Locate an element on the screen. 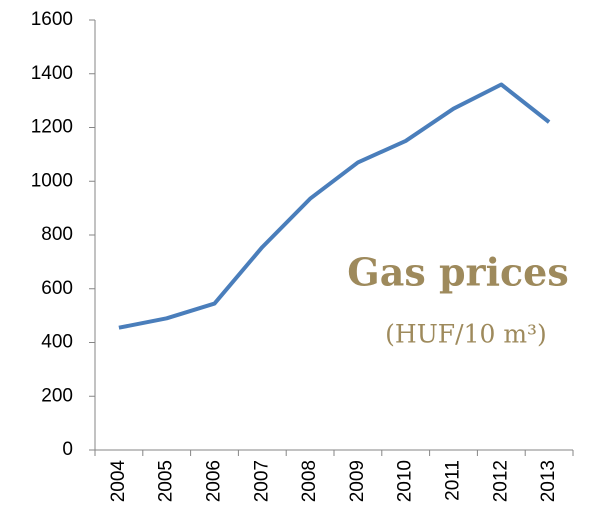 The width and height of the screenshot is (590, 521). x-tick-label: 2011 is located at coordinates (453, 480).